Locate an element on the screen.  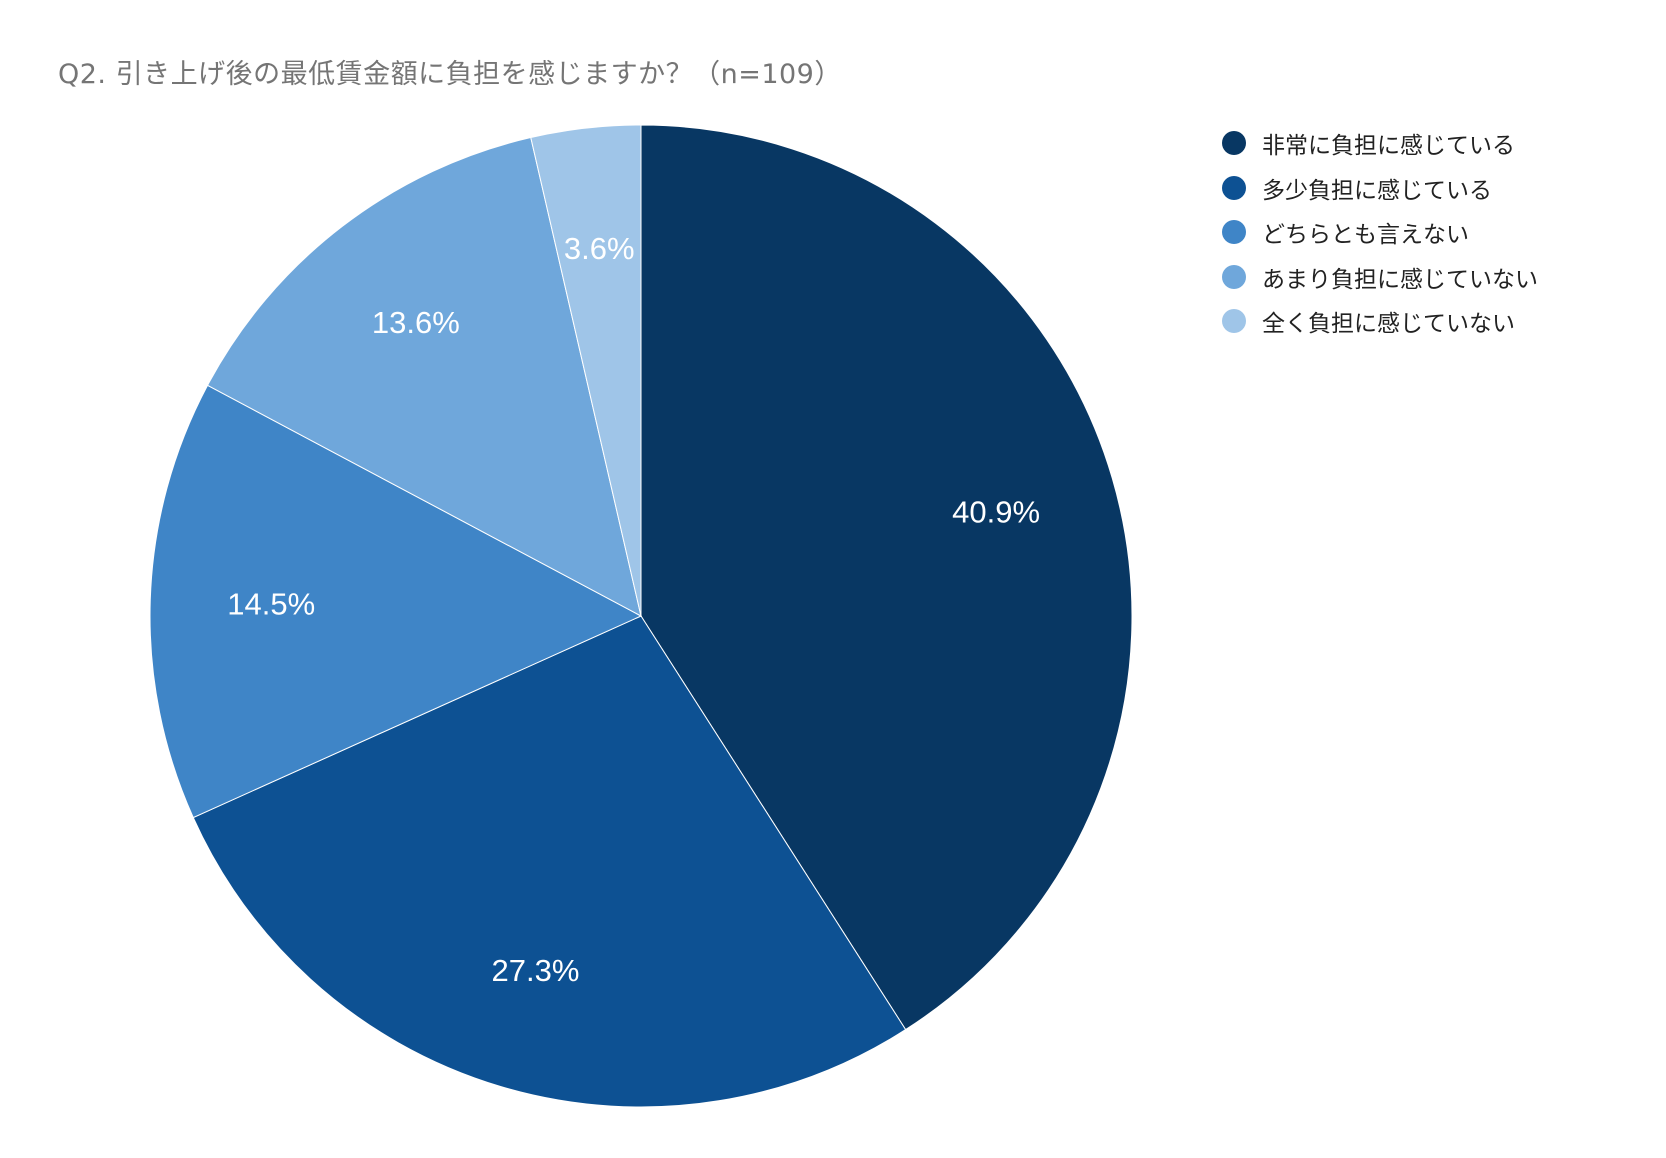
slice-label-3: 13.6% is located at coordinates (416, 322).